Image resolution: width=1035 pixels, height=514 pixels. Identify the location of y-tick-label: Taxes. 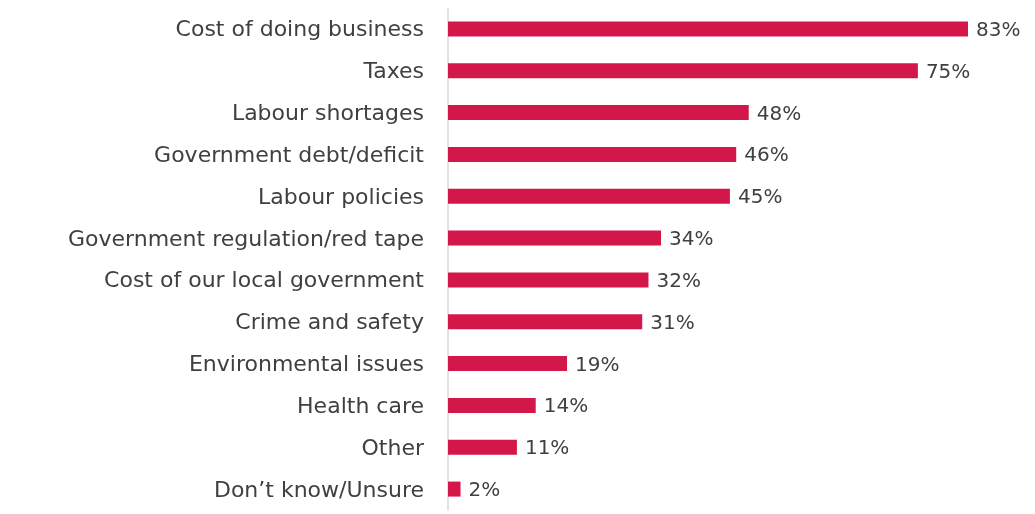
(393, 71).